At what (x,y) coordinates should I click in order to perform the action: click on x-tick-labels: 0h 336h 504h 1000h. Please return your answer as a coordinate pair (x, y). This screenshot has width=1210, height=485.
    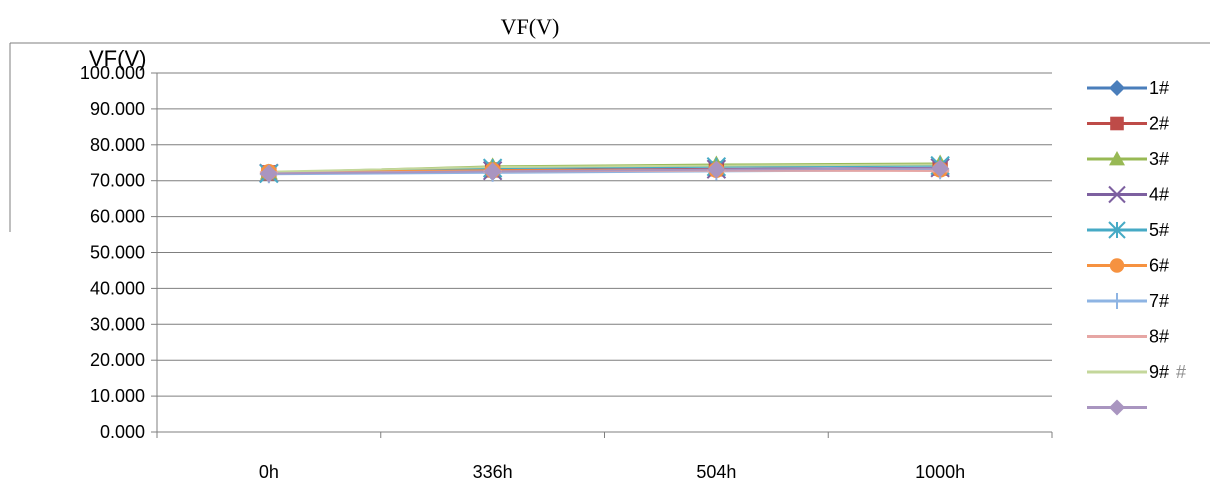
    Looking at the image, I should click on (612, 472).